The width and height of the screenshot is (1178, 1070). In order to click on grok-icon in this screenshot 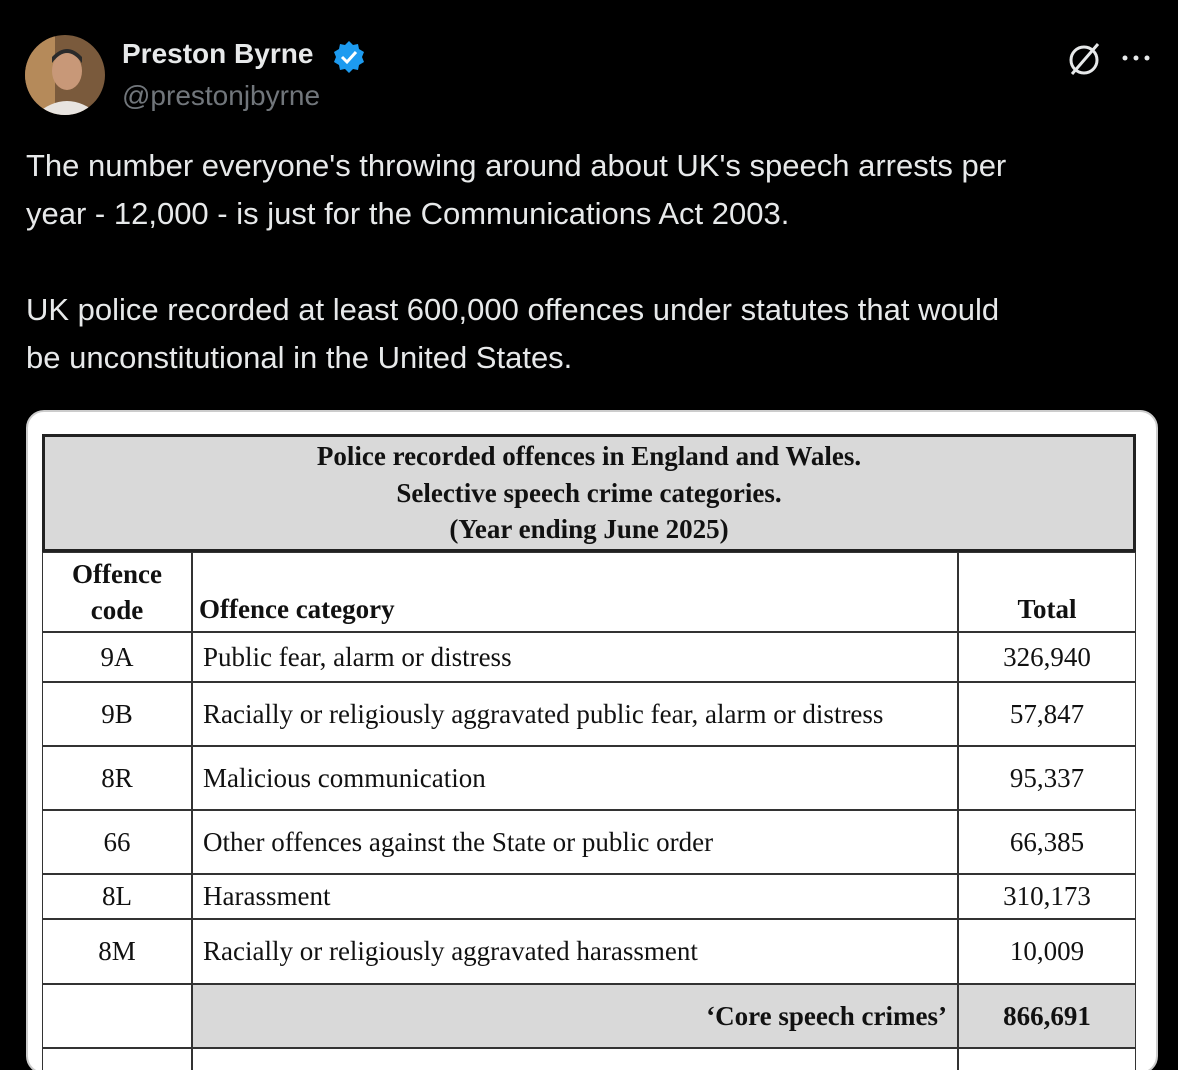, I will do `click(1084, 60)`.